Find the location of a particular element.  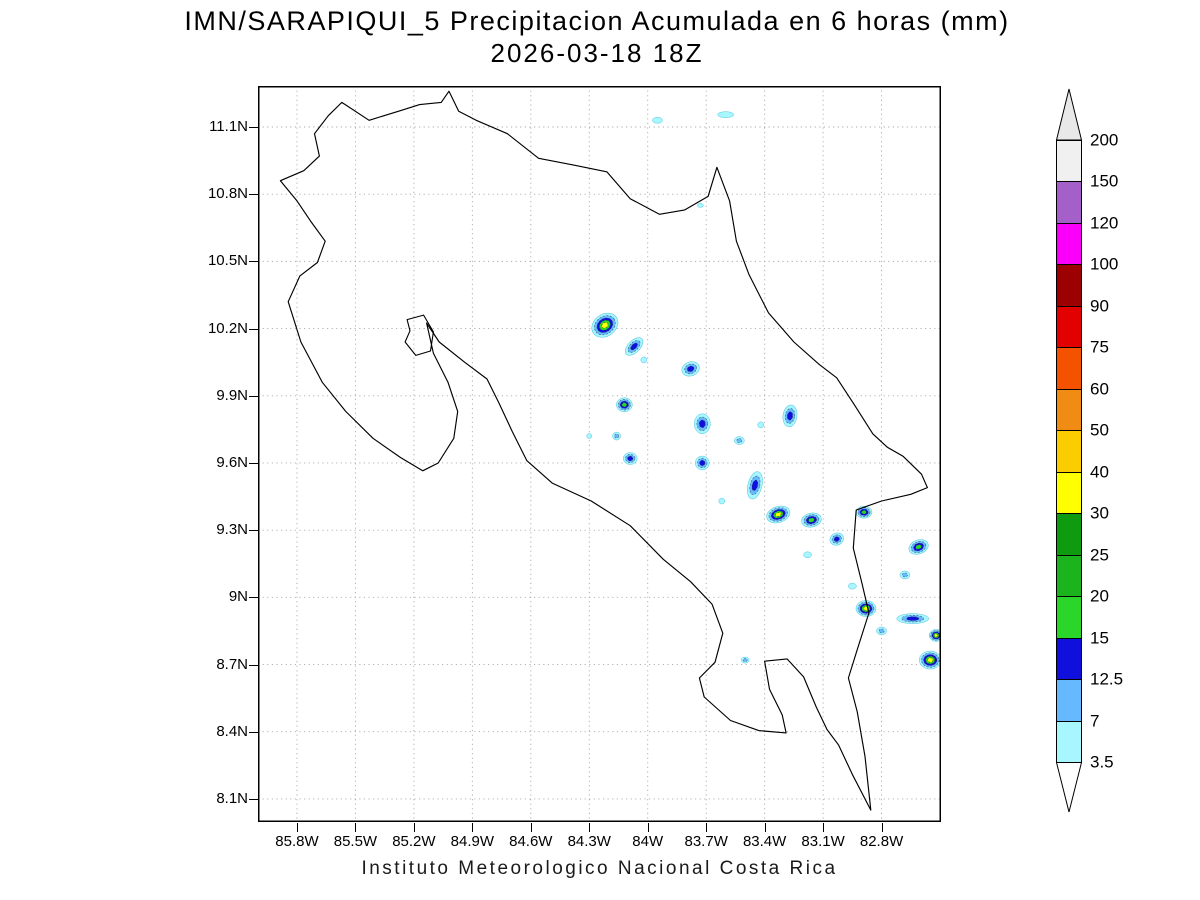

colorbar-value-label: 60 is located at coordinates (1099, 389).